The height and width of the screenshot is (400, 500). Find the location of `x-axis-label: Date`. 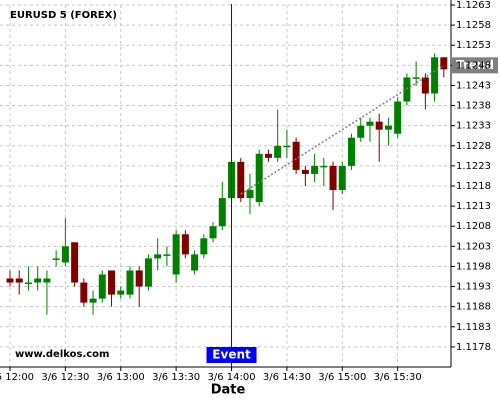

x-axis-label: Date is located at coordinates (228, 390).